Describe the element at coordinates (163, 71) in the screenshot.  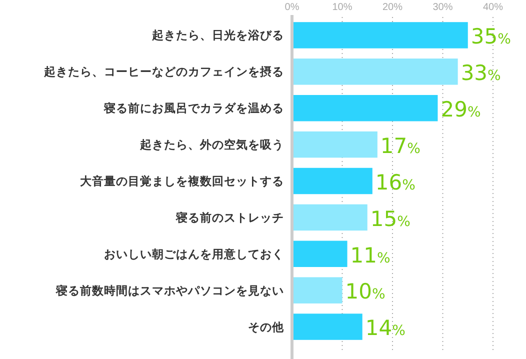
I see `y-tick-label: 起きたら、コーヒーなどのカフェインを摂る` at that location.